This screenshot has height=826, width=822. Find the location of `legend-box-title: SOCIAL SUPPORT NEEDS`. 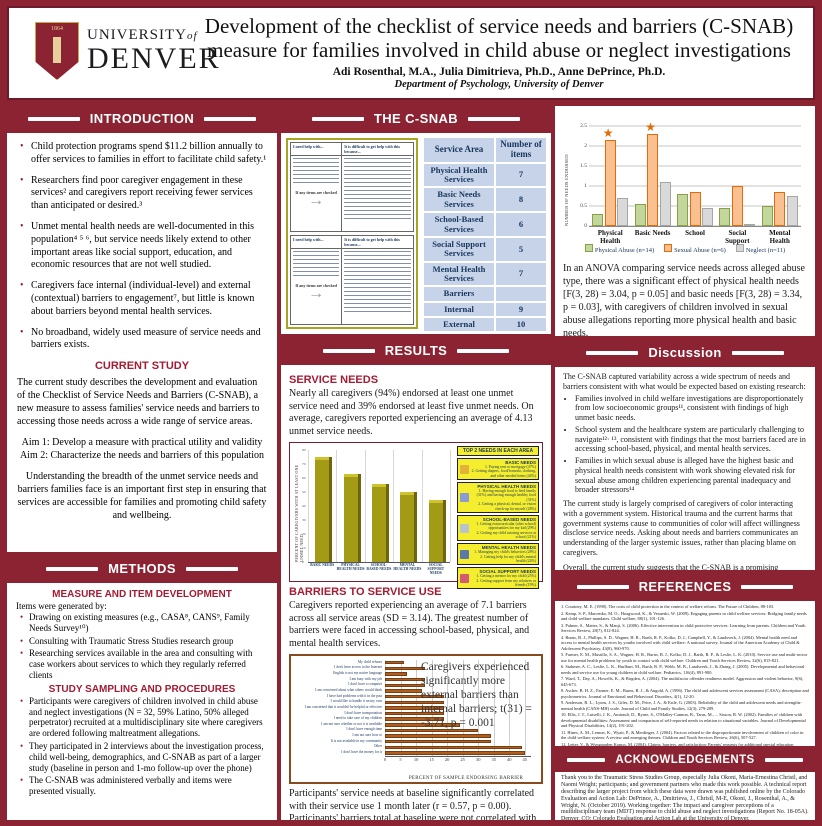

legend-box-title: SOCIAL SUPPORT NEEDS is located at coordinates (507, 572).